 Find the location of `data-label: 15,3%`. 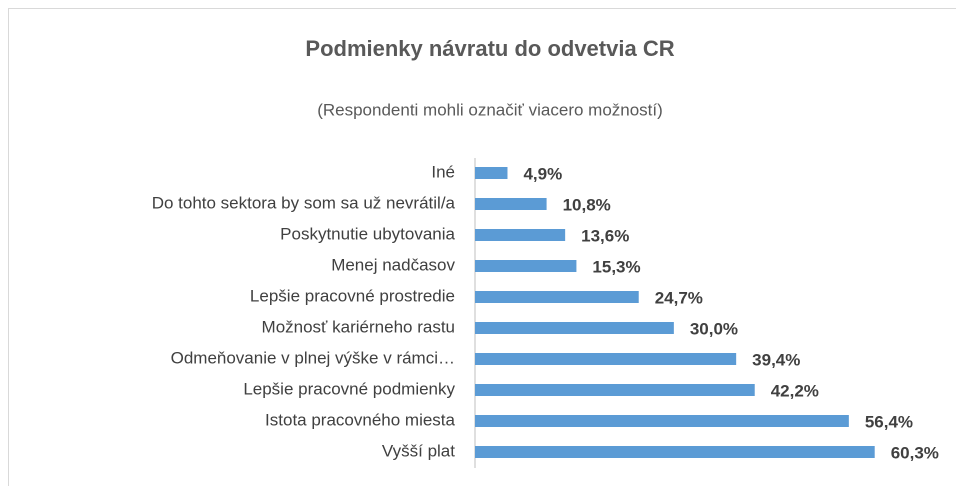

data-label: 15,3% is located at coordinates (616, 266).